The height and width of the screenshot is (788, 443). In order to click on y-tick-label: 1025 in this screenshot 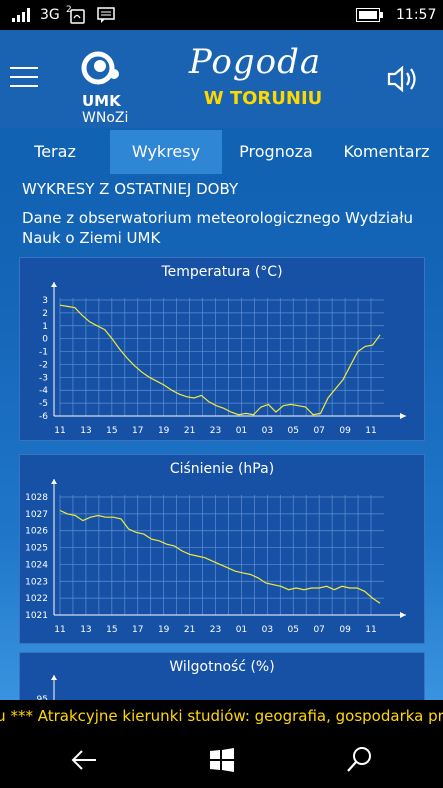, I will do `click(36, 549)`.